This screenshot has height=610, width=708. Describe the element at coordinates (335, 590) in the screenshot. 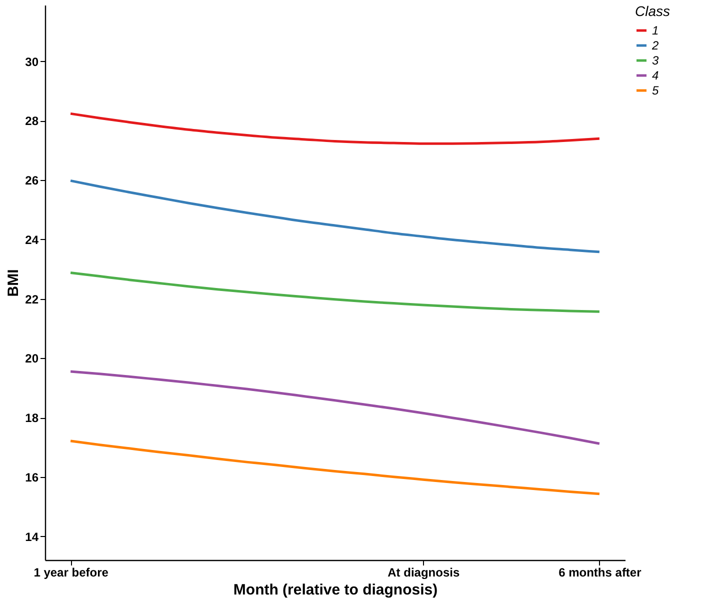

I see `x-axis-title: Month (relative to diagnosis)` at that location.